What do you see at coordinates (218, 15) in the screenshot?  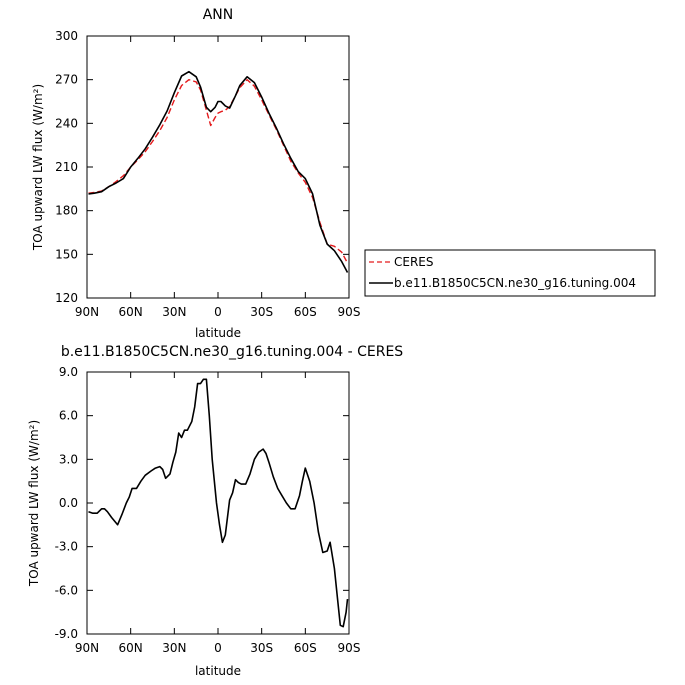 I see `chart-title-top: ANN` at bounding box center [218, 15].